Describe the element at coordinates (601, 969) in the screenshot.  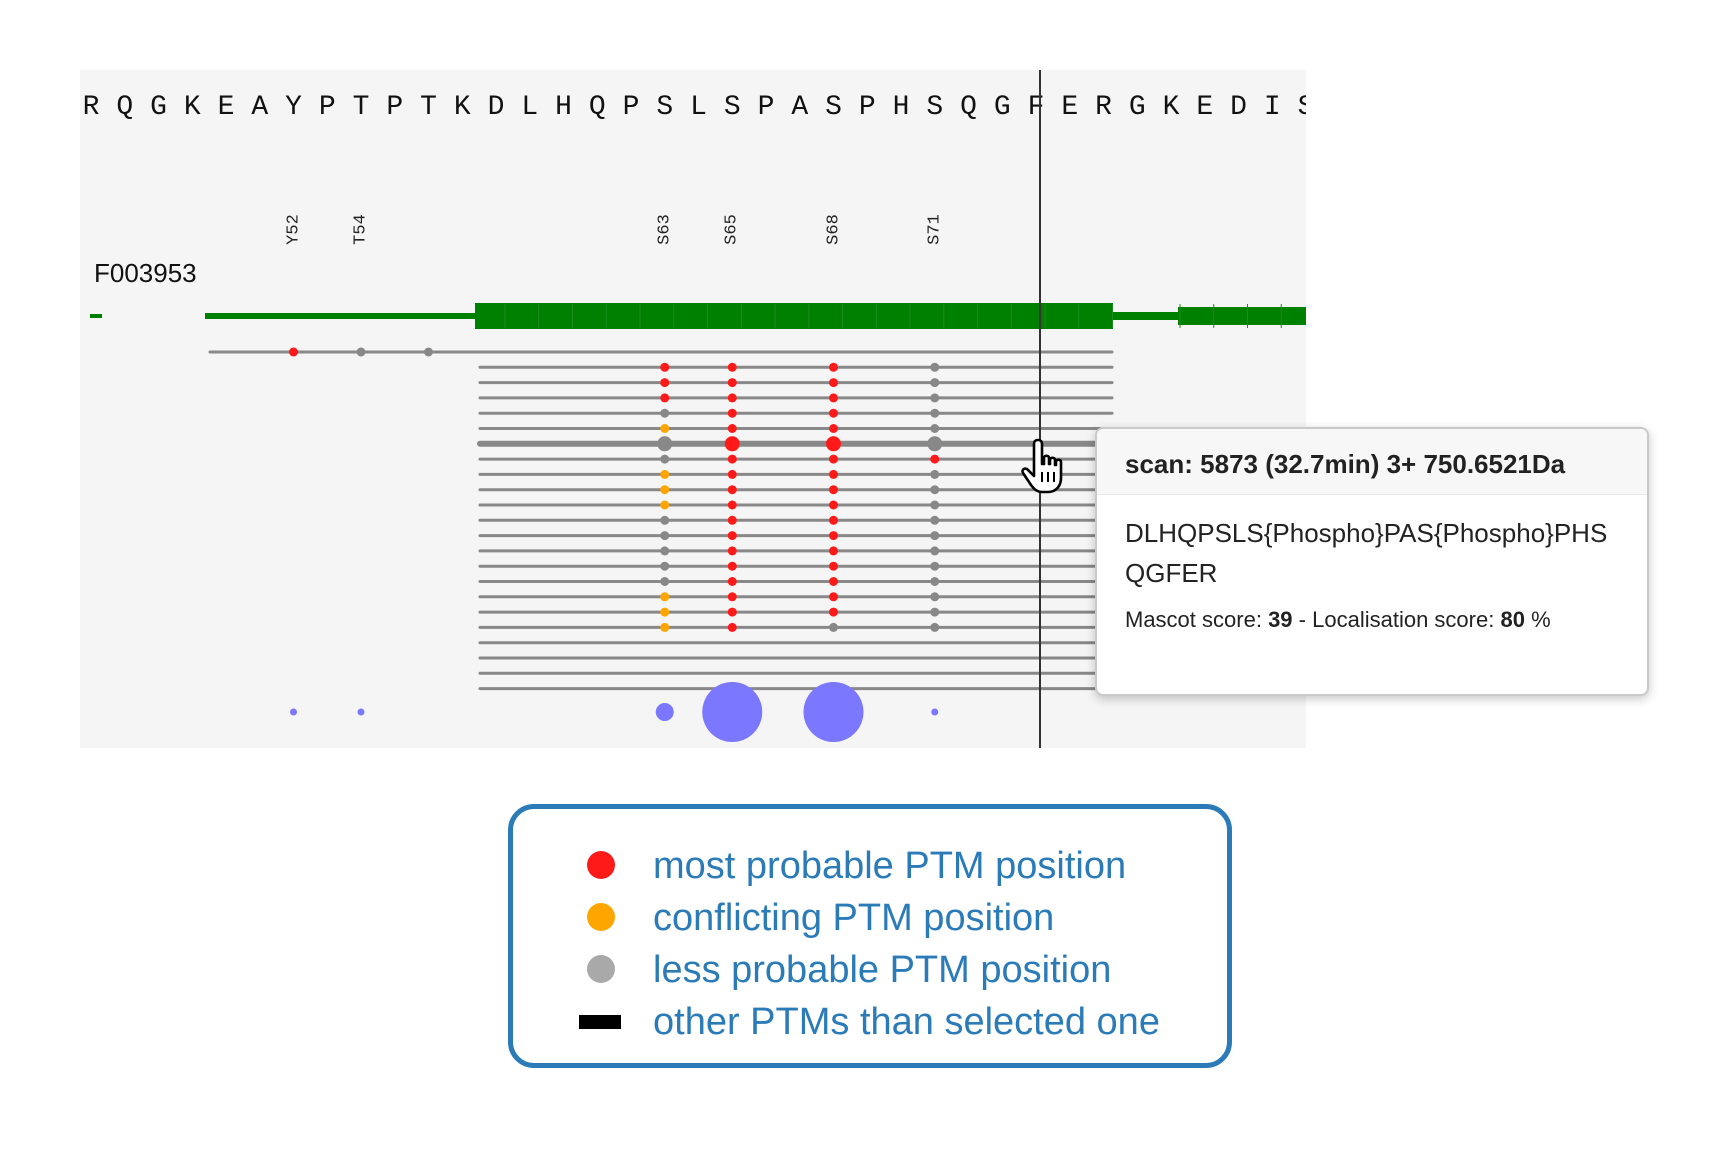
I see `gray-dot-icon` at that location.